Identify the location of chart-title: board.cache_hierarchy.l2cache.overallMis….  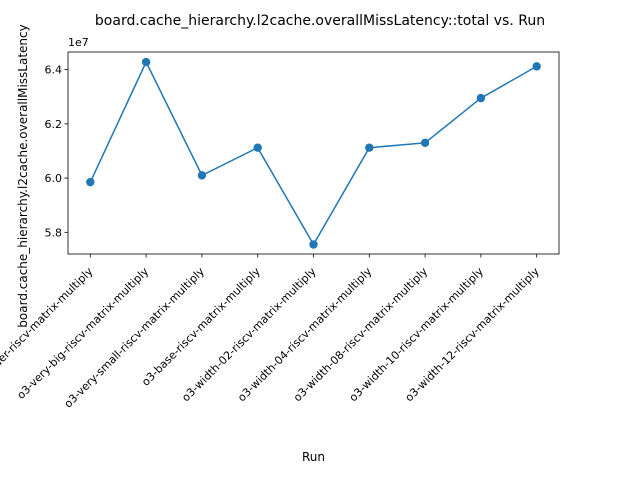
(320, 21).